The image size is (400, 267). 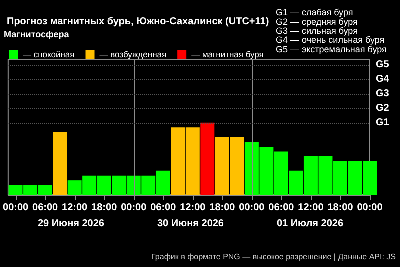 I want to click on legend-label: — возбужденная, so click(x=133, y=55).